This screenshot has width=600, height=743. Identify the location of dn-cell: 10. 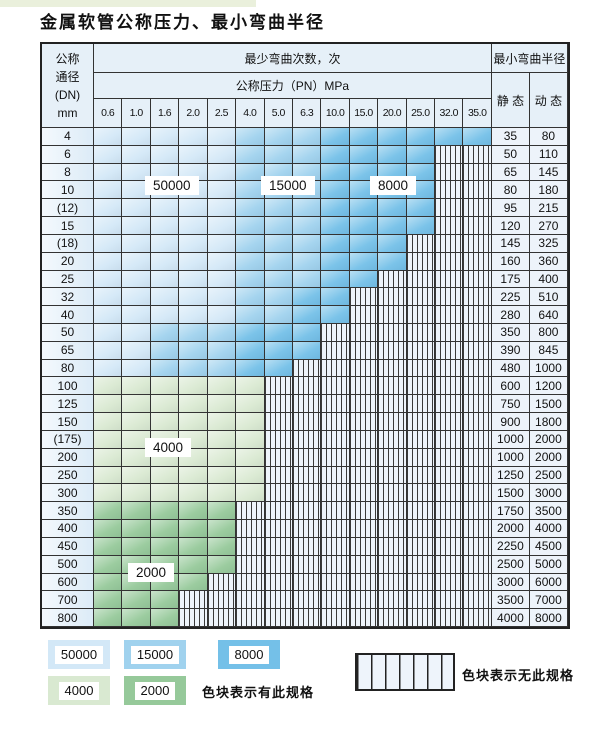
(68, 190).